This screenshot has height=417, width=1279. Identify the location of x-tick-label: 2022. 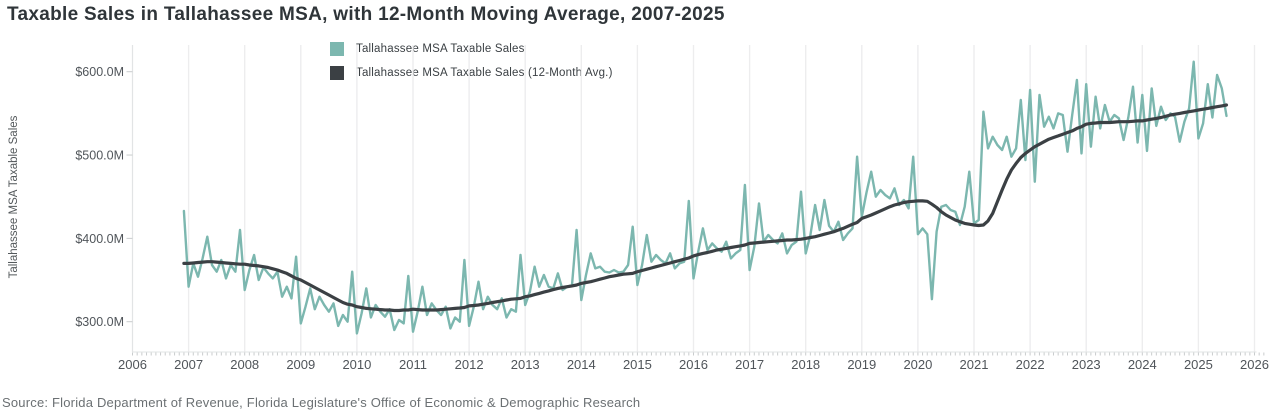
(1030, 364).